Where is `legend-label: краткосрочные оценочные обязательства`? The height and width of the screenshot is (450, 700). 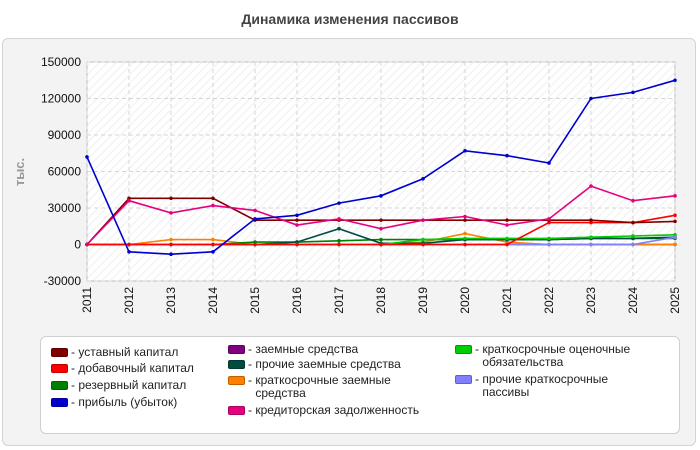 legend-label: краткосрочные оценочные обязательства is located at coordinates (556, 355).